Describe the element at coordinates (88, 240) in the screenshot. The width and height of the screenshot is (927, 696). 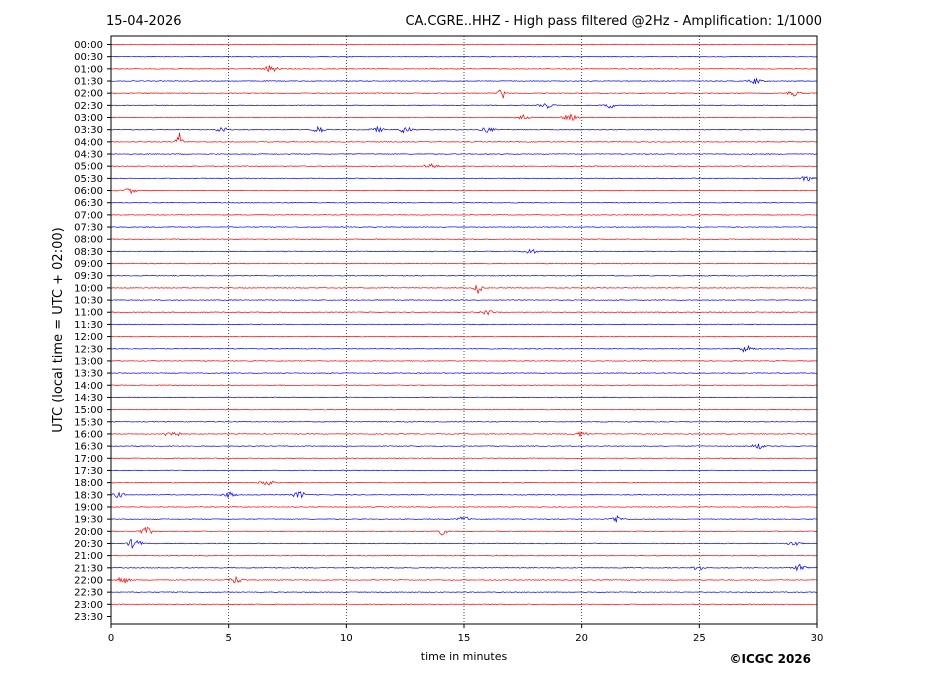
I see `row-label: 08:00` at that location.